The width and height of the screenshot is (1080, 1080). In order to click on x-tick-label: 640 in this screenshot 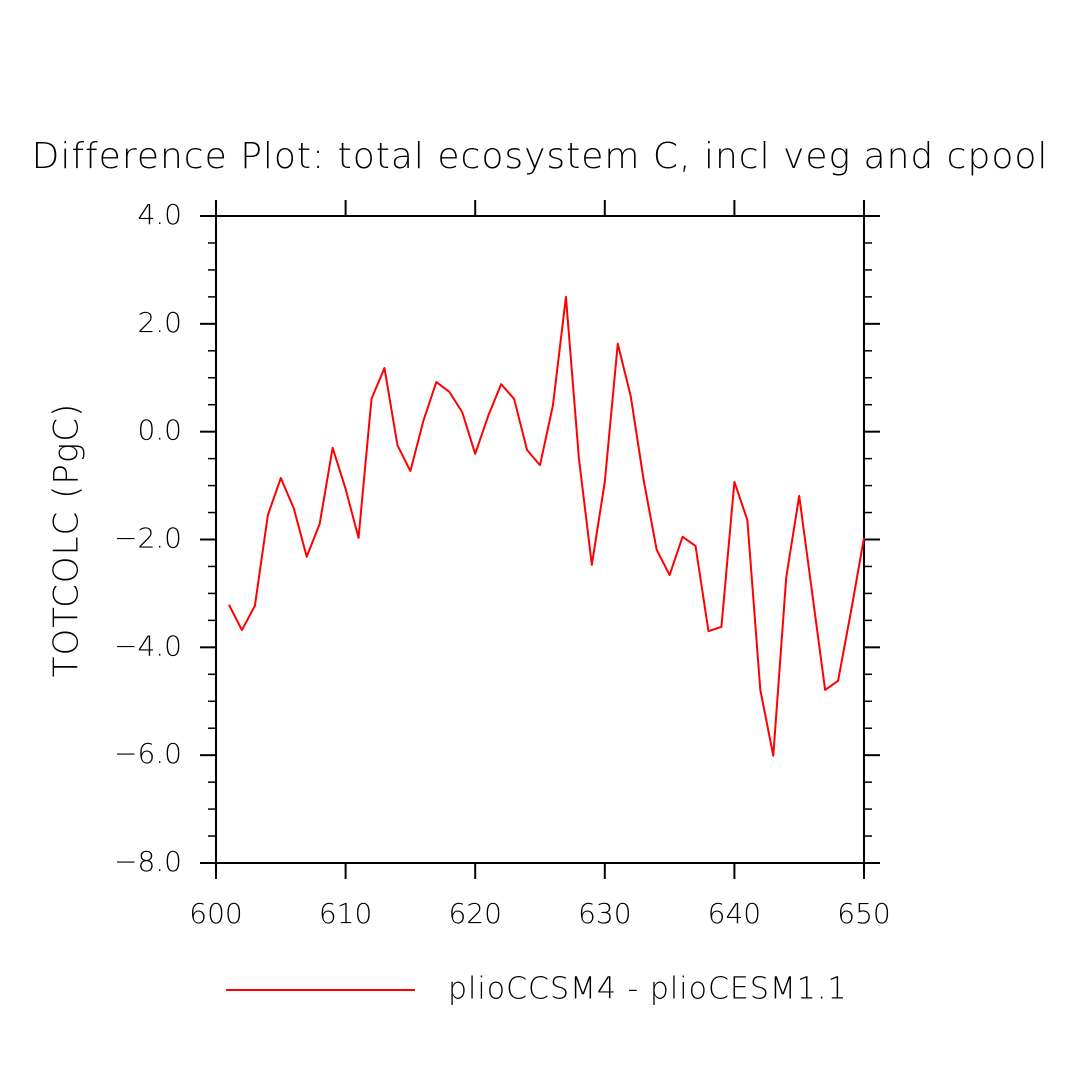, I will do `click(734, 913)`.